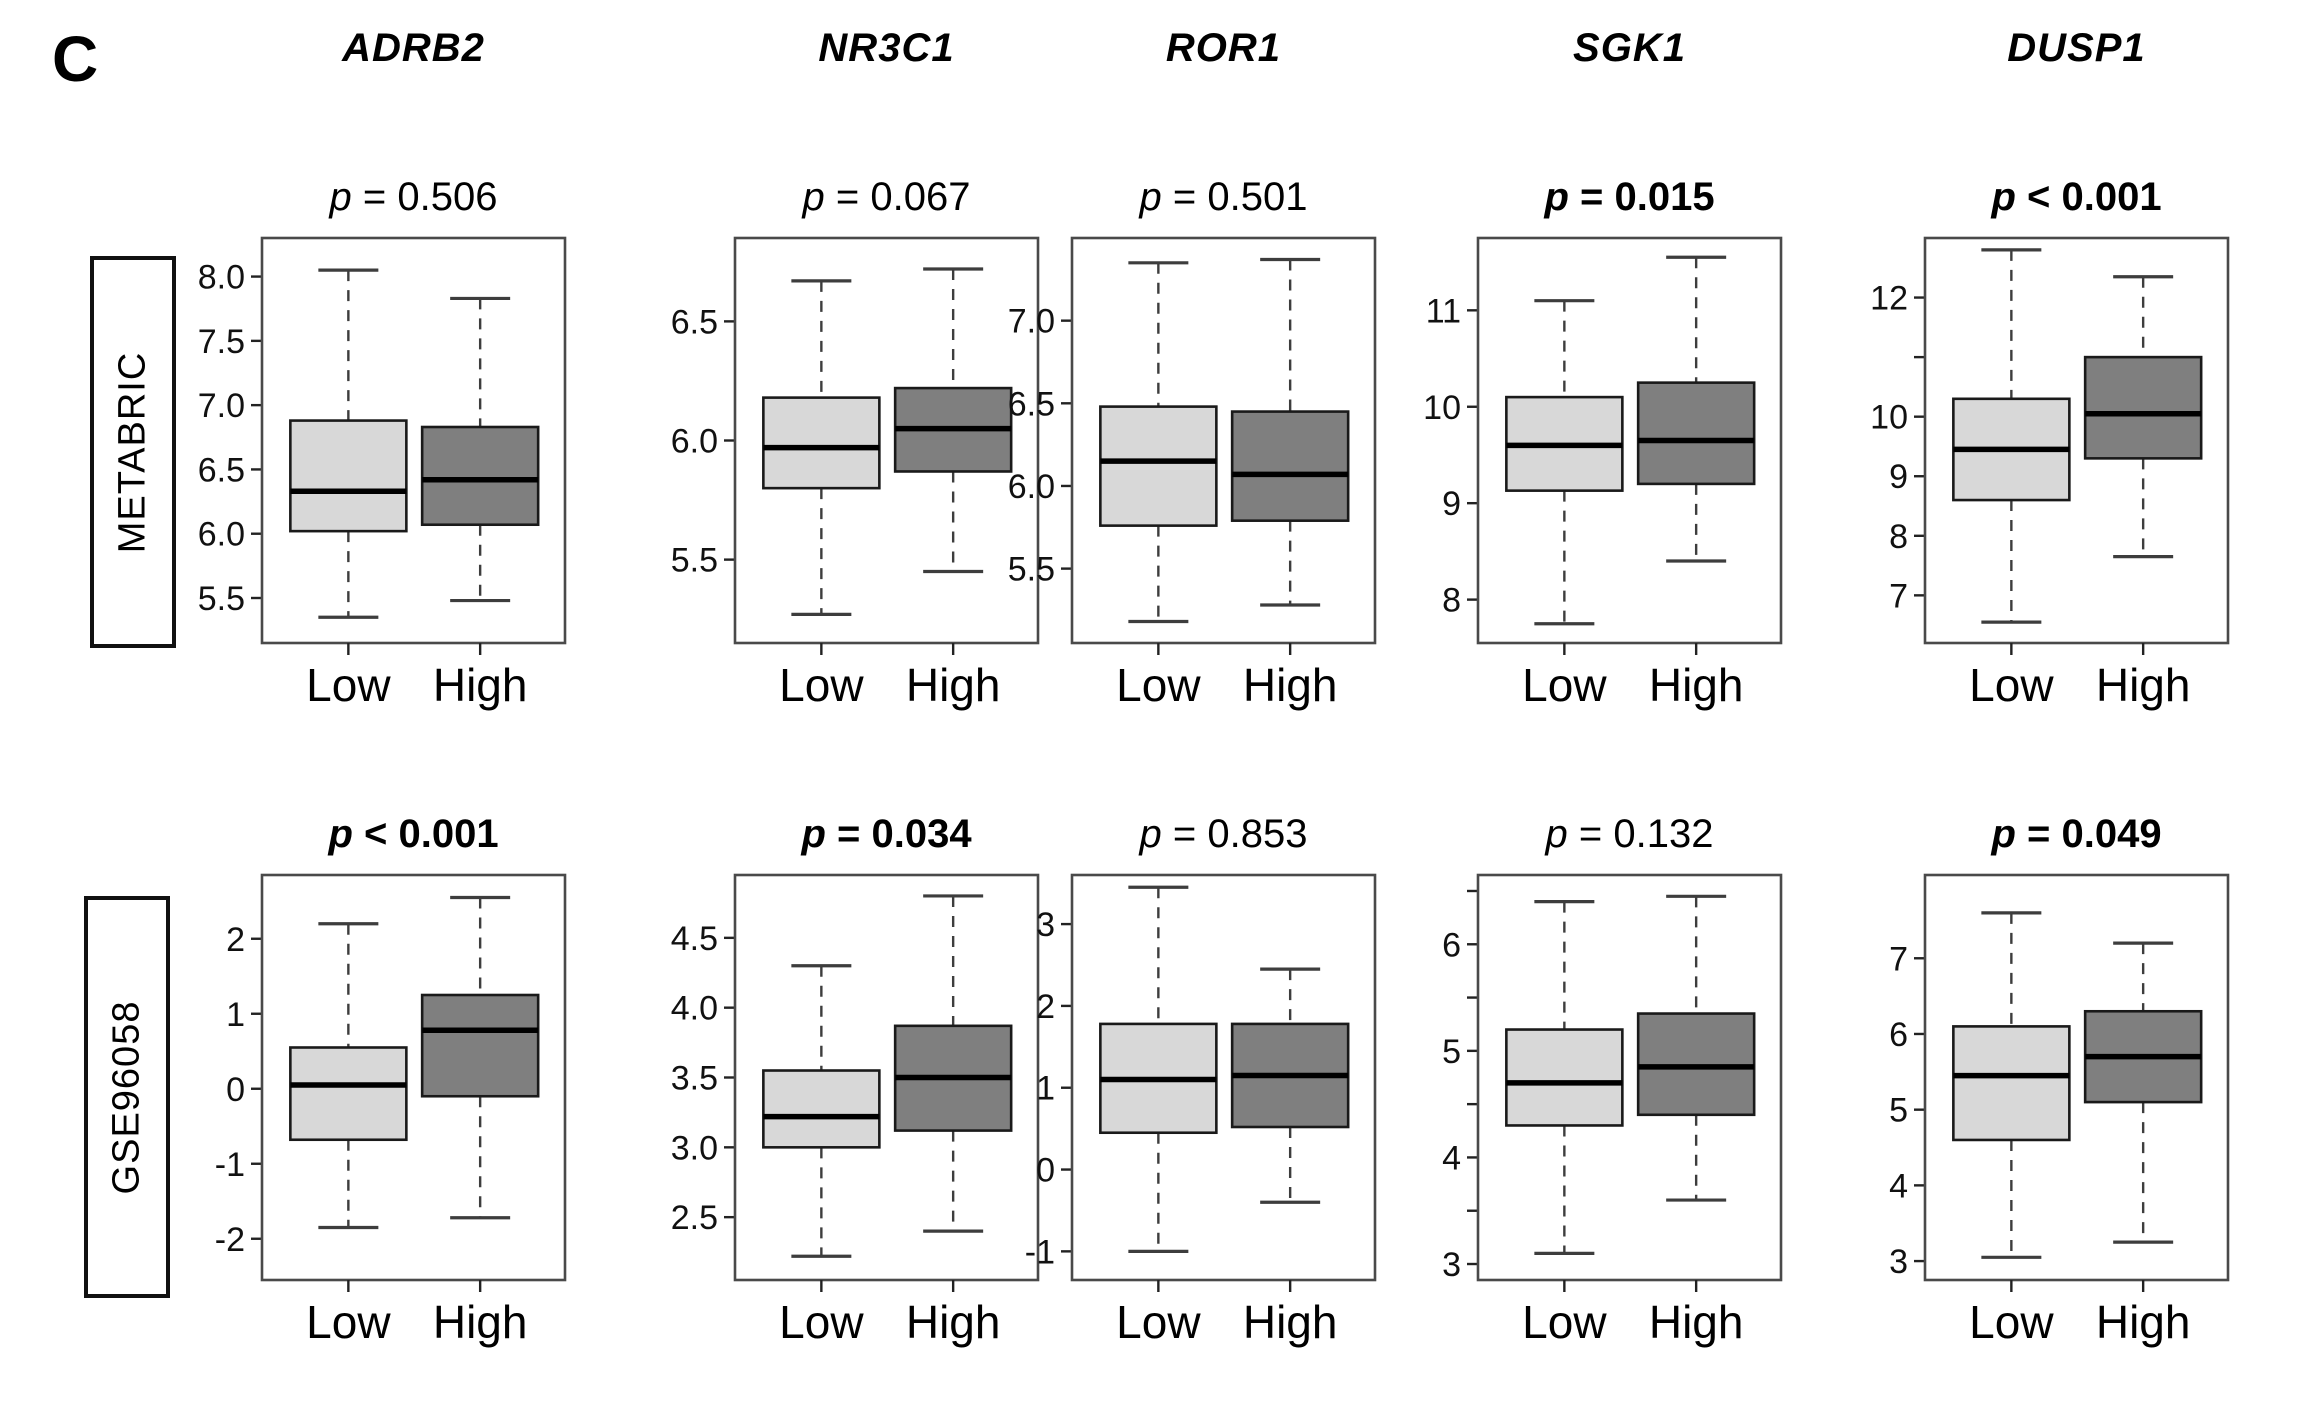  I want to click on boxplot-metabric-ror1: 5.5 6.0 6.5 7.0 Low High, so click(1192, 474).